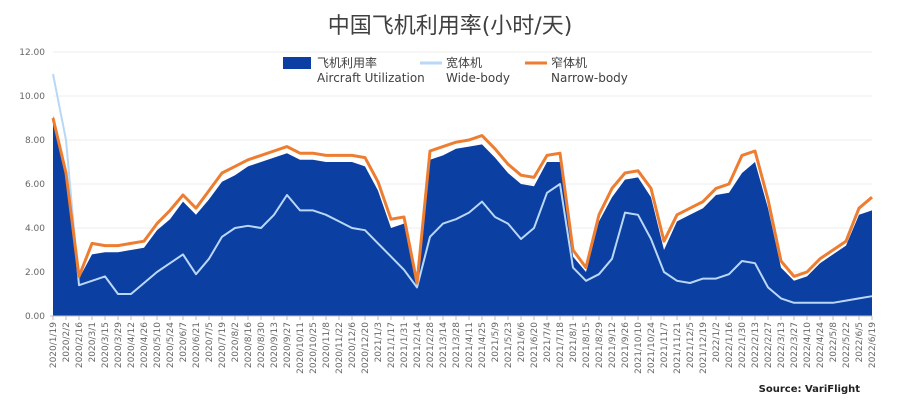 This screenshot has width=900, height=409. Describe the element at coordinates (756, 345) in the screenshot. I see `x-tick-label: 2022/2/13` at that location.